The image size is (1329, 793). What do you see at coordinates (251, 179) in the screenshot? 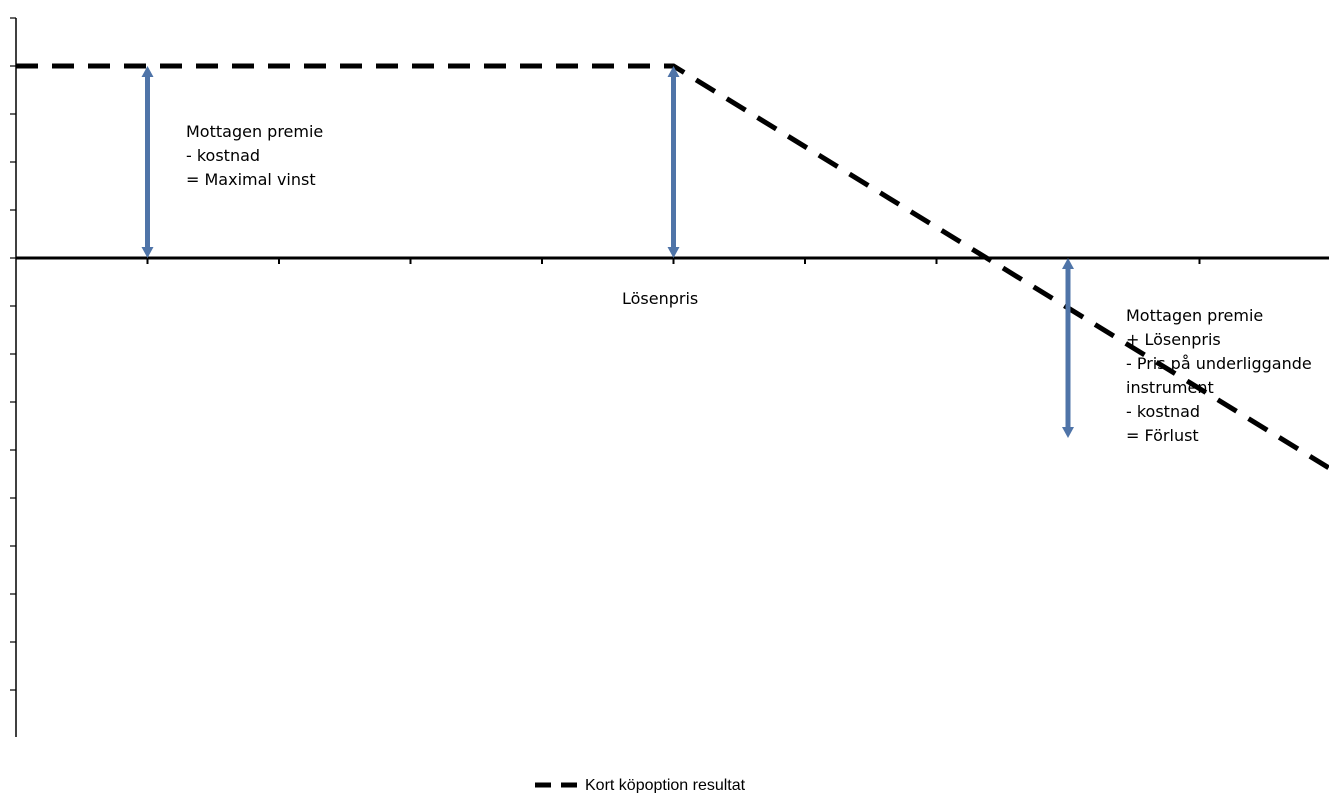
I see `max-gain-line-3: = Maximal vinst` at bounding box center [251, 179].